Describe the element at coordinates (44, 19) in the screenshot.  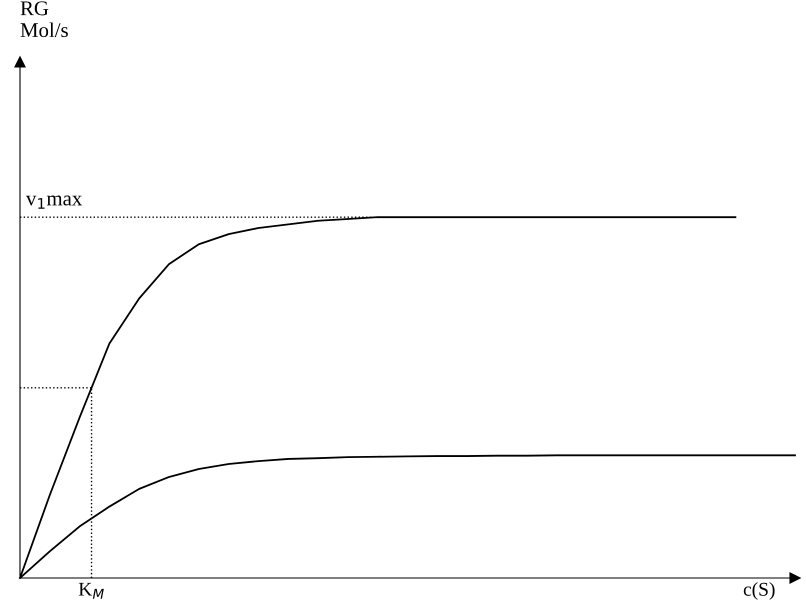
I see `text: RG Mol/s` at that location.